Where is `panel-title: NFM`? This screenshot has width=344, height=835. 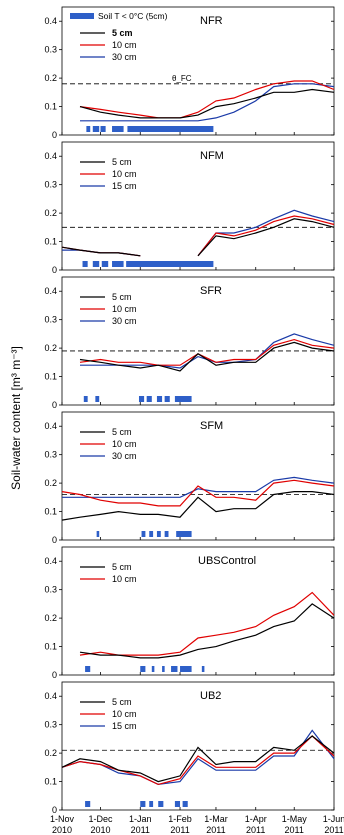
panel-title: NFM is located at coordinates (212, 156).